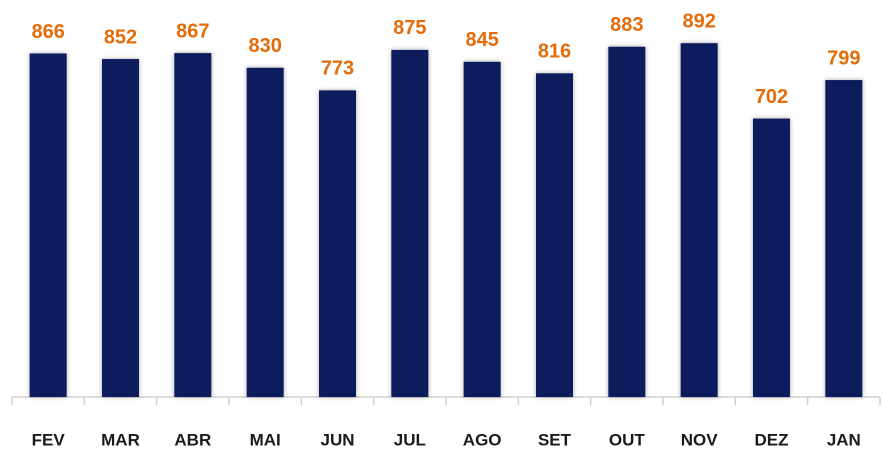  What do you see at coordinates (555, 439) in the screenshot?
I see `x-tick-label: SET` at bounding box center [555, 439].